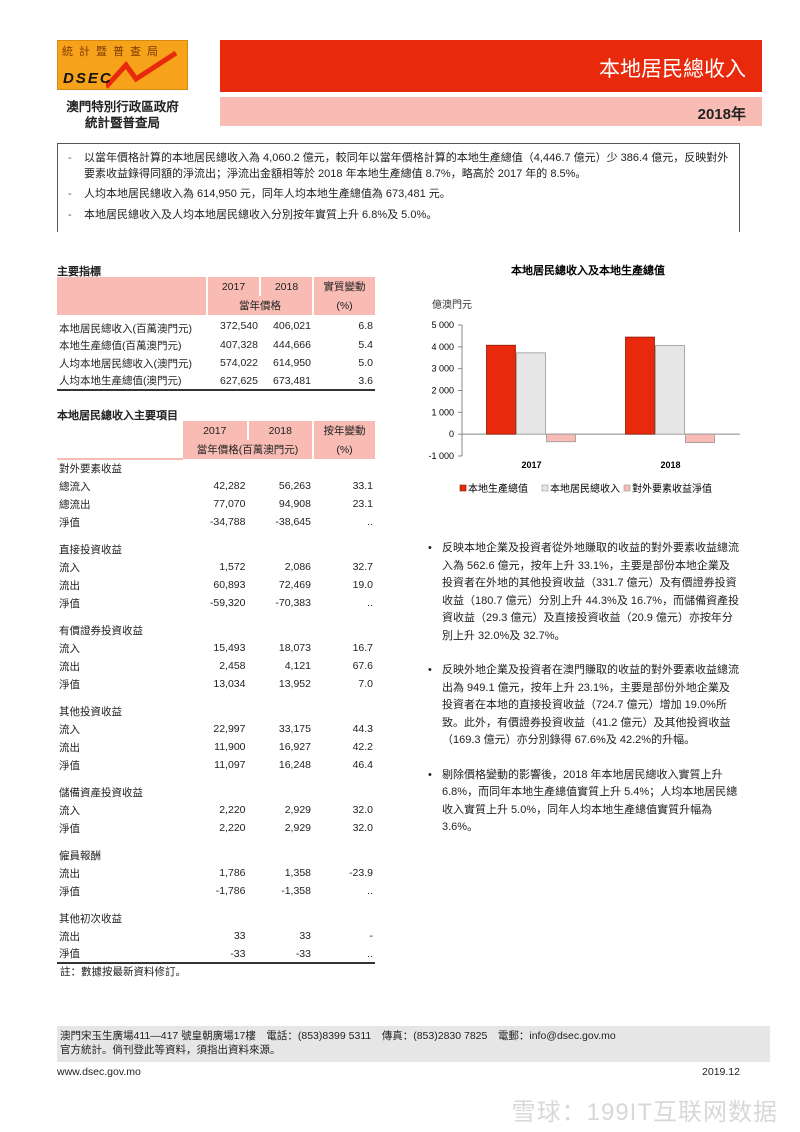 Image resolution: width=800 pixels, height=1132 pixels. What do you see at coordinates (442, 369) in the screenshot?
I see `y-tick-label: 3 000` at bounding box center [442, 369].